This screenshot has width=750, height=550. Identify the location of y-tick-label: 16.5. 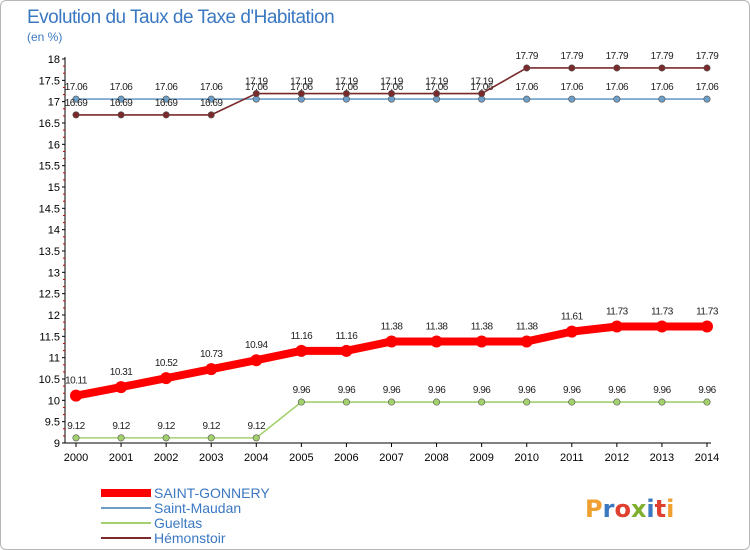
(49, 124).